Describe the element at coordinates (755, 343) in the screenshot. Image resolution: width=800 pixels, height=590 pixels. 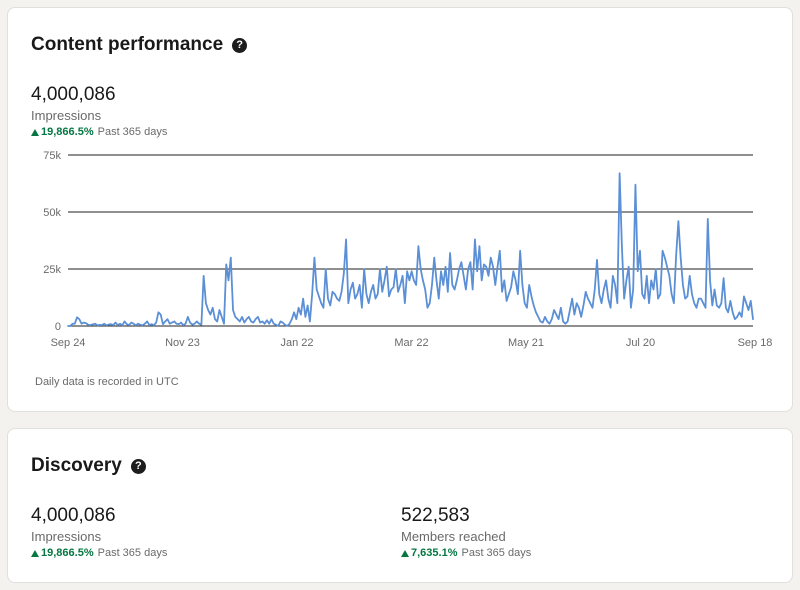
I see `x-tick-label: Sep 18` at that location.